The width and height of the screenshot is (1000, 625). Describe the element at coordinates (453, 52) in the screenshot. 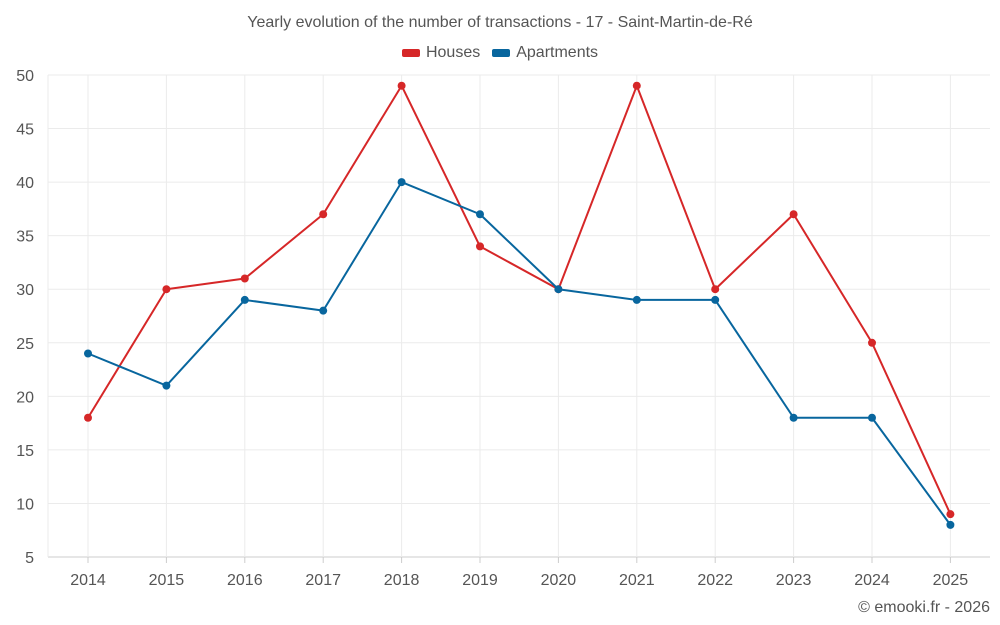

I see `legend-label-houses: Houses` at that location.